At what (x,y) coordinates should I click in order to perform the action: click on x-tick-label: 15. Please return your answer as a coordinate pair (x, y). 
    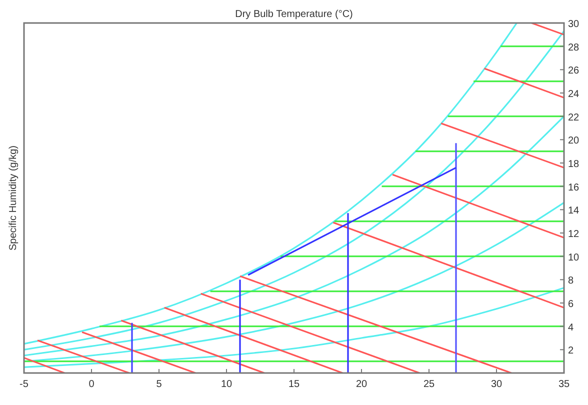
    Looking at the image, I should click on (294, 384).